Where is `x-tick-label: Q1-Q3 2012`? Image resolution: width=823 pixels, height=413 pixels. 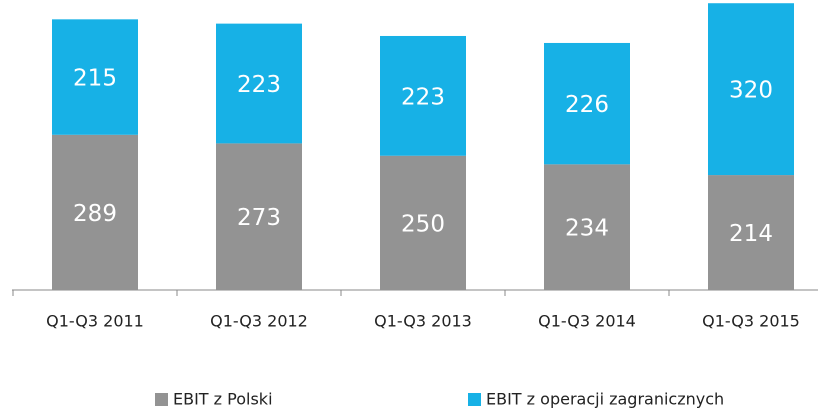
x-tick-label: Q1-Q3 2012 is located at coordinates (259, 321).